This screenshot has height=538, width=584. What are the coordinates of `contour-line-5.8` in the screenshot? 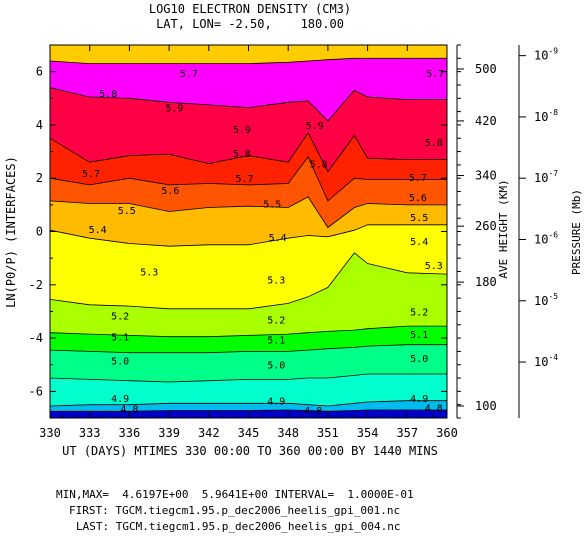 It's located at (248, 104).